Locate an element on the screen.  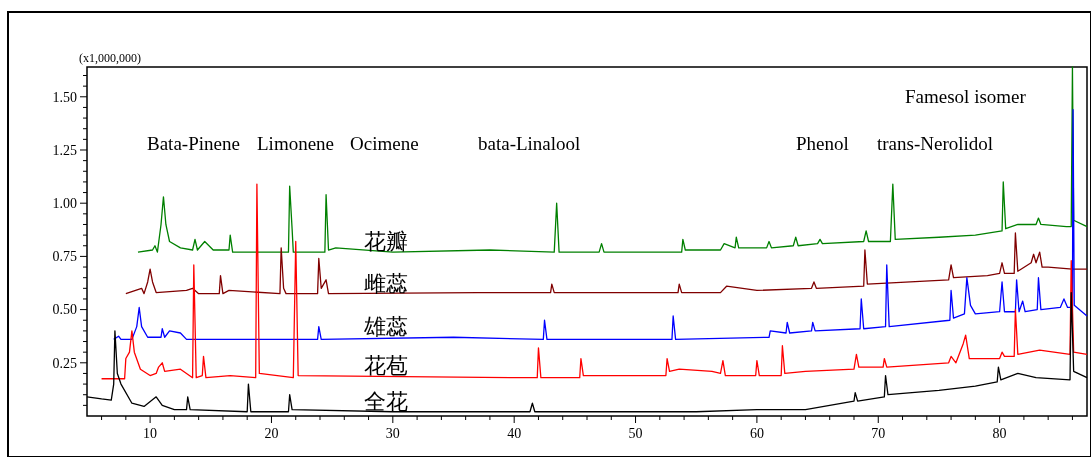
y-tick-label: 1.25 is located at coordinates (64, 150).